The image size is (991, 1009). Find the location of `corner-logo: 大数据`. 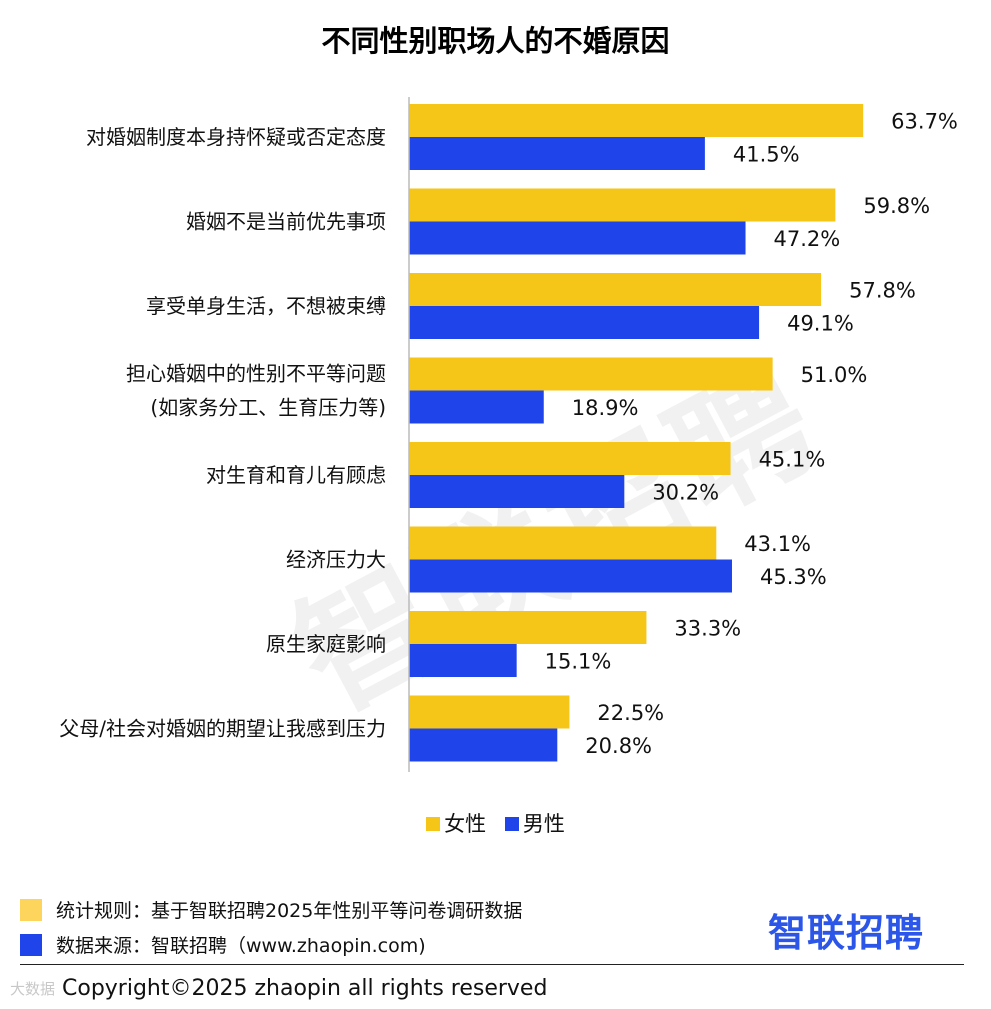

corner-logo: 大数据 is located at coordinates (33, 989).